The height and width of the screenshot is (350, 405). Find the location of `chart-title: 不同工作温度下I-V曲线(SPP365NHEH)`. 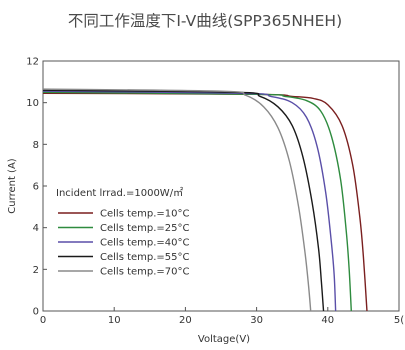

chart-title: 不同工作温度下I-V曲线(SPP365NHEH) is located at coordinates (205, 21).